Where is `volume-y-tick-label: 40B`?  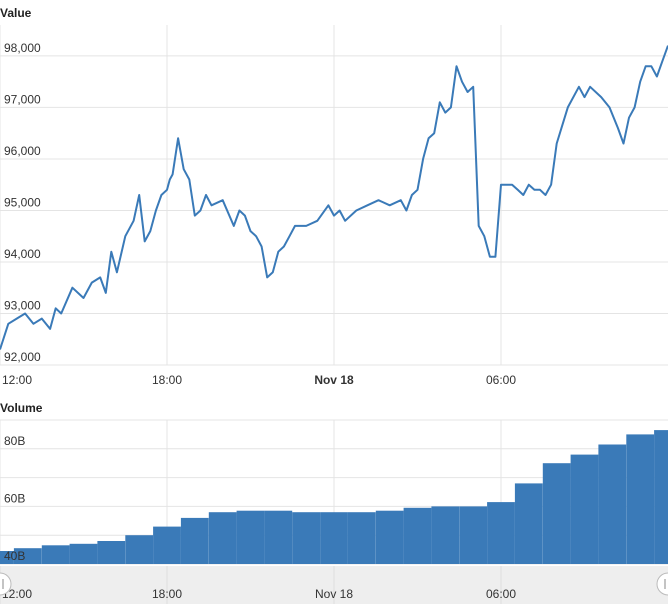
volume-y-tick-label: 40B is located at coordinates (14, 556).